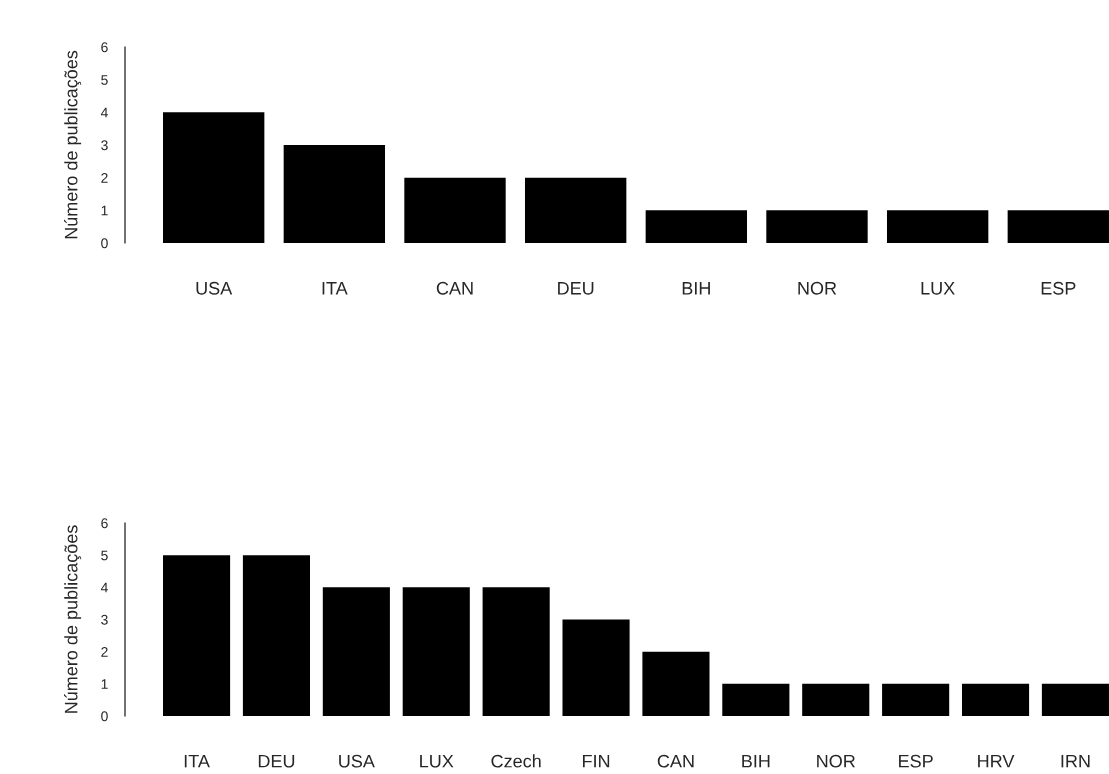 This screenshot has height=774, width=1109. What do you see at coordinates (516, 761) in the screenshot?
I see `x-tick-label: Czech` at bounding box center [516, 761].